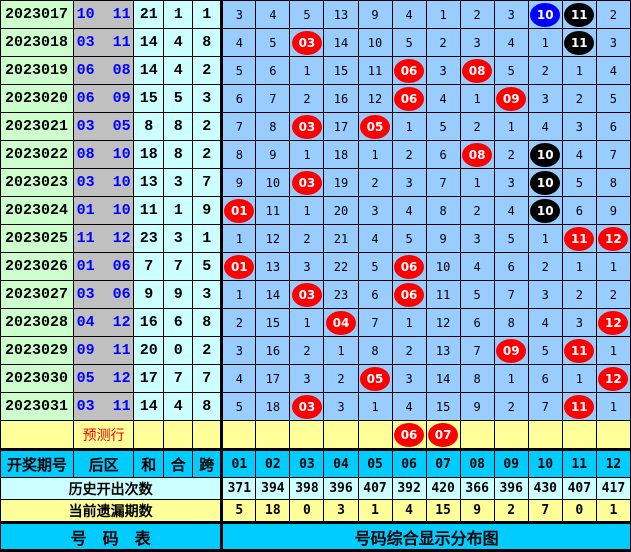 The height and width of the screenshot is (552, 631). What do you see at coordinates (149, 463) in the screenshot?
I see `header-sum: 和` at bounding box center [149, 463].